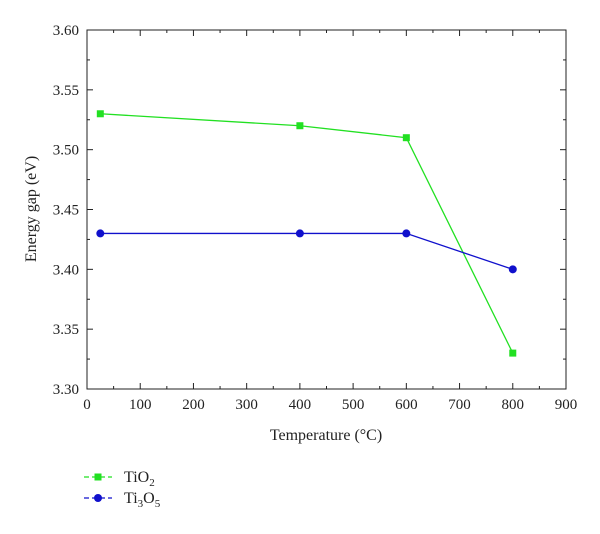 The image size is (600, 534). What do you see at coordinates (459, 405) in the screenshot?
I see `x-tick-label: 700` at bounding box center [459, 405].